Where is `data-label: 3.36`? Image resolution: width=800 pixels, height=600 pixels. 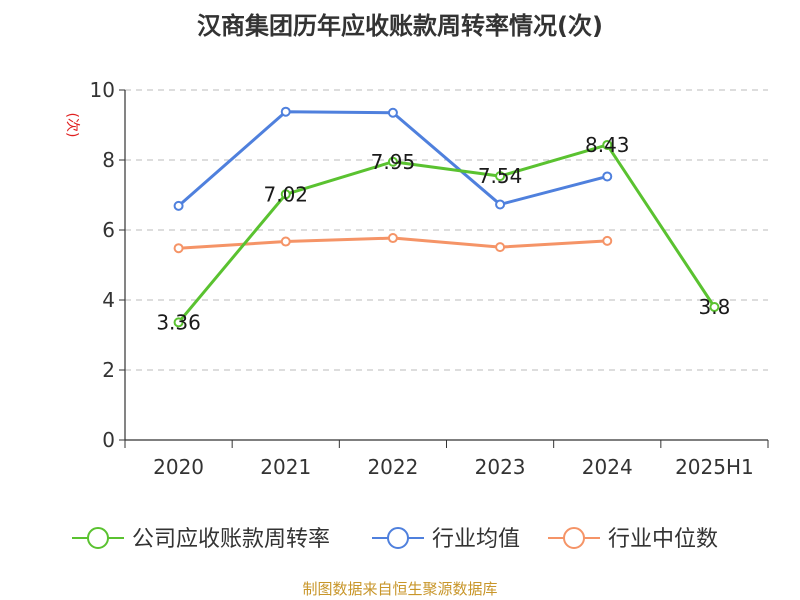 data-label: 3.36 is located at coordinates (178, 322).